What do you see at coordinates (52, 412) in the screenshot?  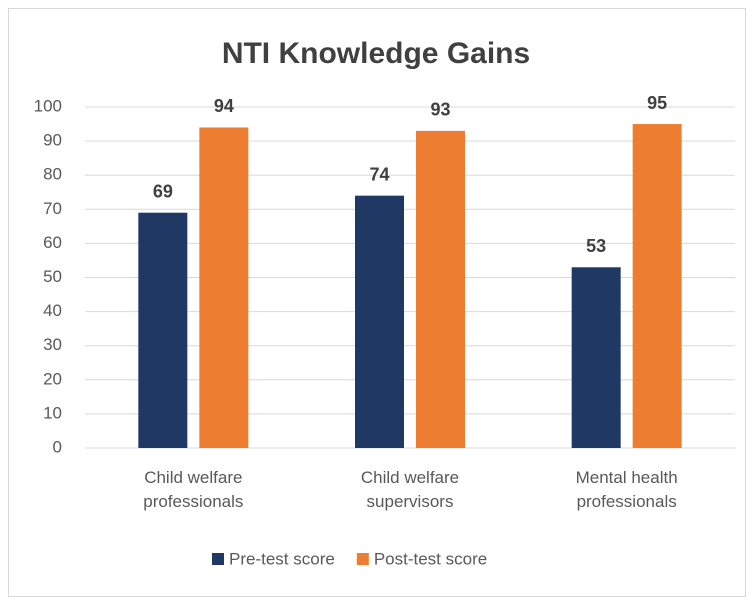 I see `y-tick-label: 10` at bounding box center [52, 412].